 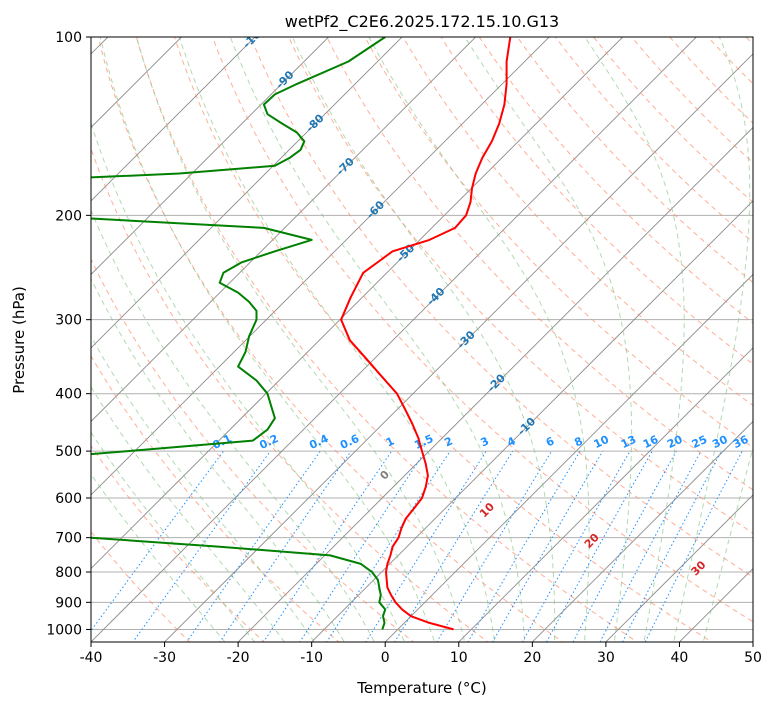 I want to click on x-tick-label: 10, so click(x=459, y=658).